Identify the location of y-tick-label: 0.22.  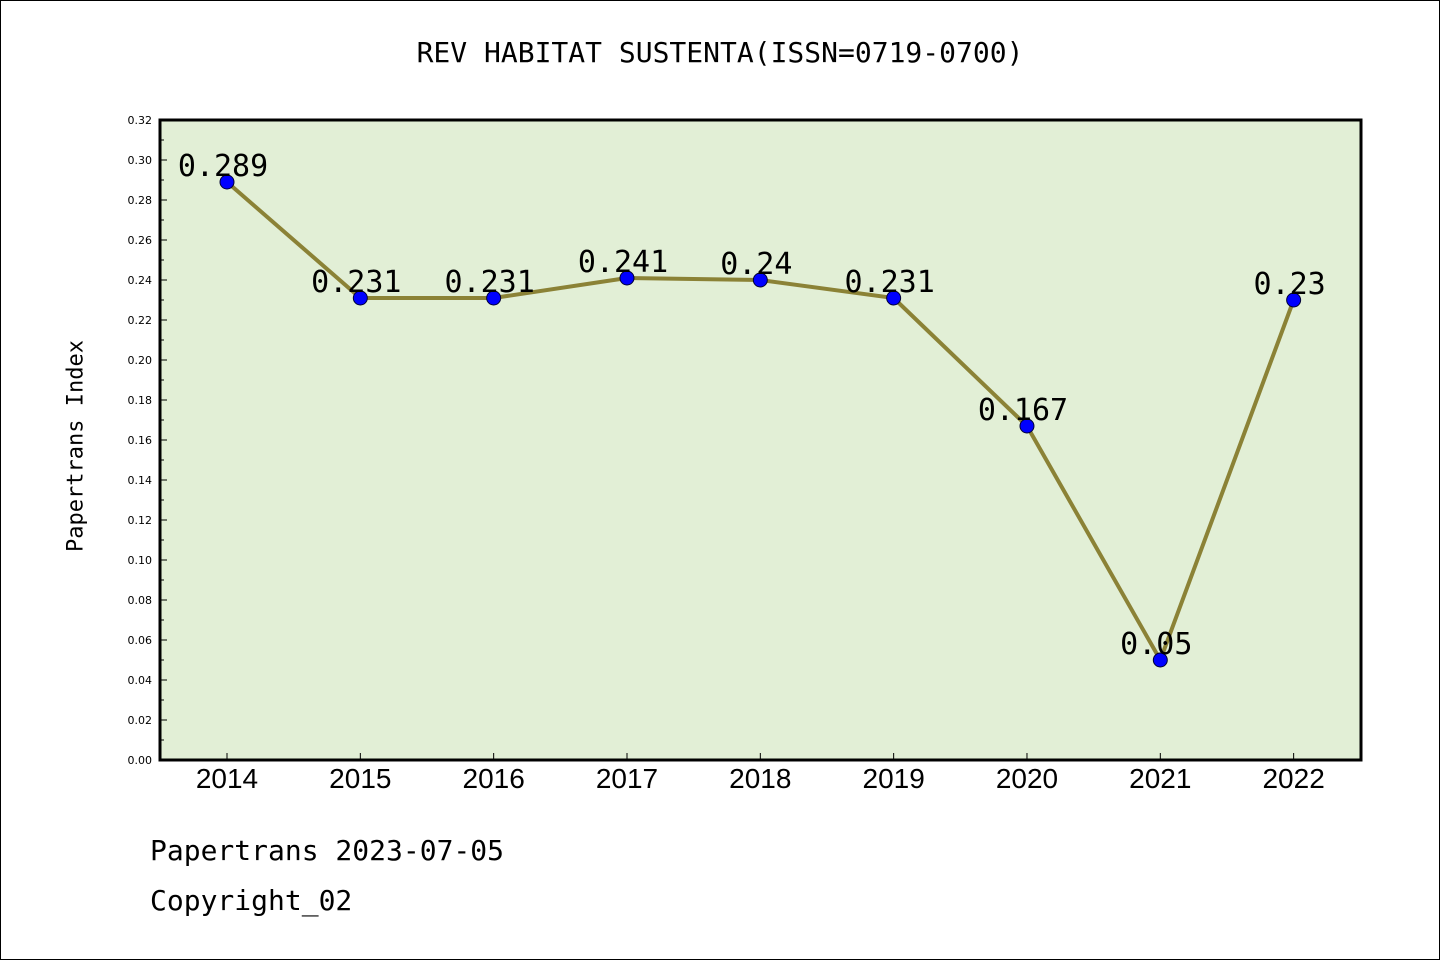
(140, 320).